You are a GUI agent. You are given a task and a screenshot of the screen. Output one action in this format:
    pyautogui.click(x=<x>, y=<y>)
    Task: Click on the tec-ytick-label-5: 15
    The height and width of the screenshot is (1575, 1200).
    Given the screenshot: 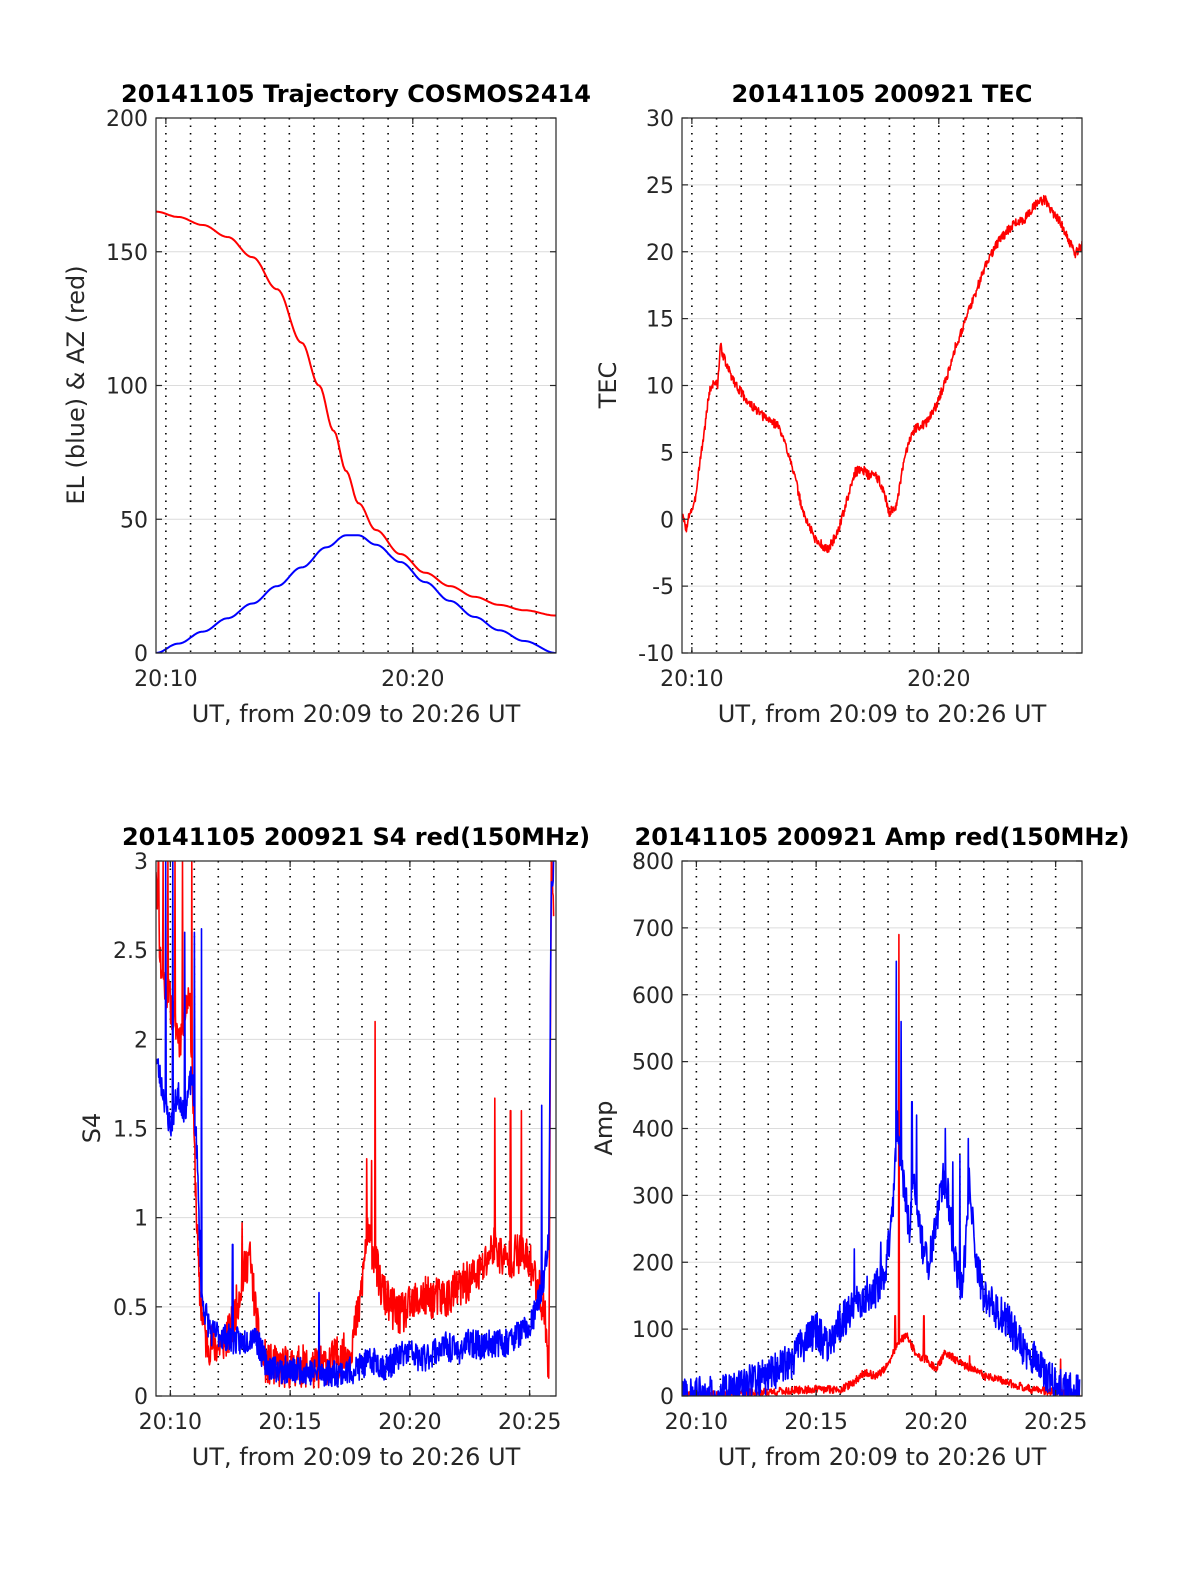 What is the action you would take?
    pyautogui.click(x=660, y=320)
    